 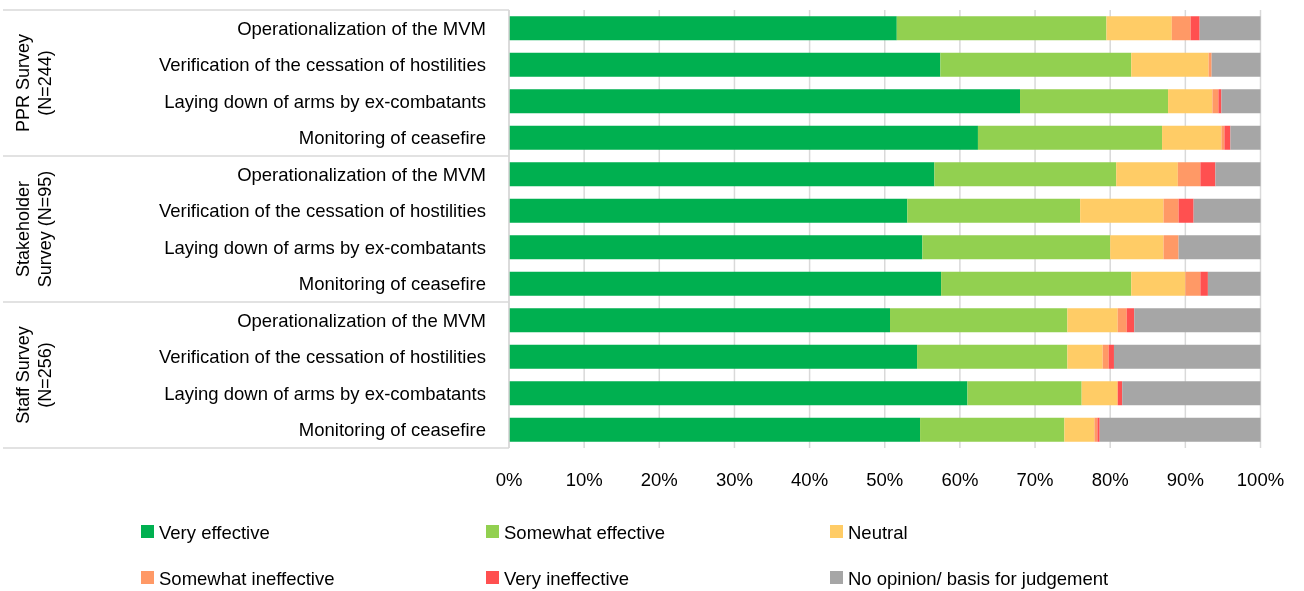 What do you see at coordinates (1035, 479) in the screenshot?
I see `x-tick-label: 70%` at bounding box center [1035, 479].